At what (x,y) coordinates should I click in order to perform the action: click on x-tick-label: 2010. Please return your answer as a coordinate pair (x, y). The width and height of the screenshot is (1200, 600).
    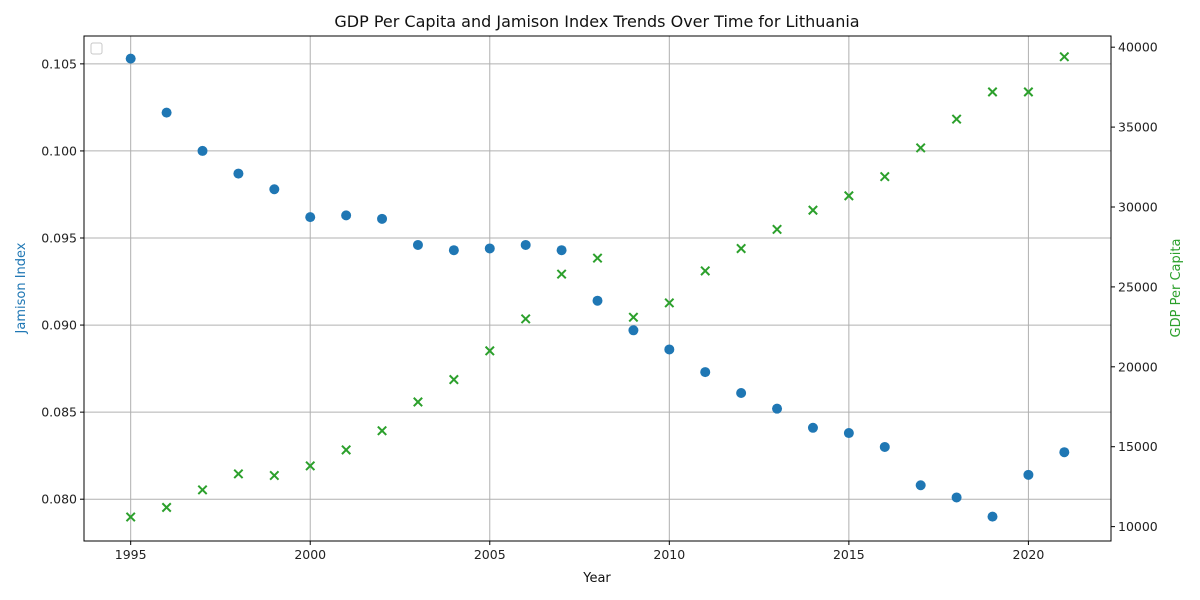
    Looking at the image, I should click on (669, 554).